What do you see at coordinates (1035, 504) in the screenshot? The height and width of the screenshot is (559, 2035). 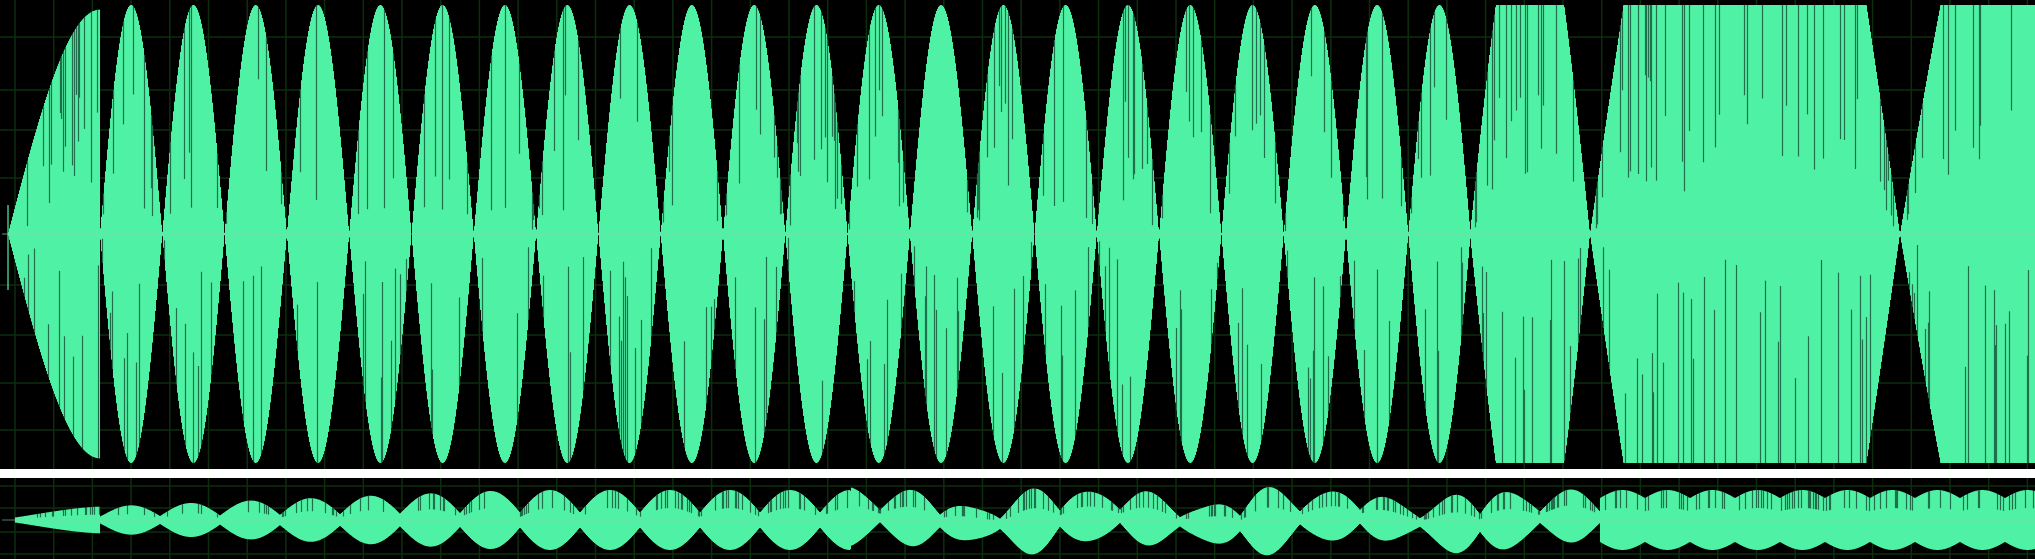 I see `waveform-bottom-streaks` at bounding box center [1035, 504].